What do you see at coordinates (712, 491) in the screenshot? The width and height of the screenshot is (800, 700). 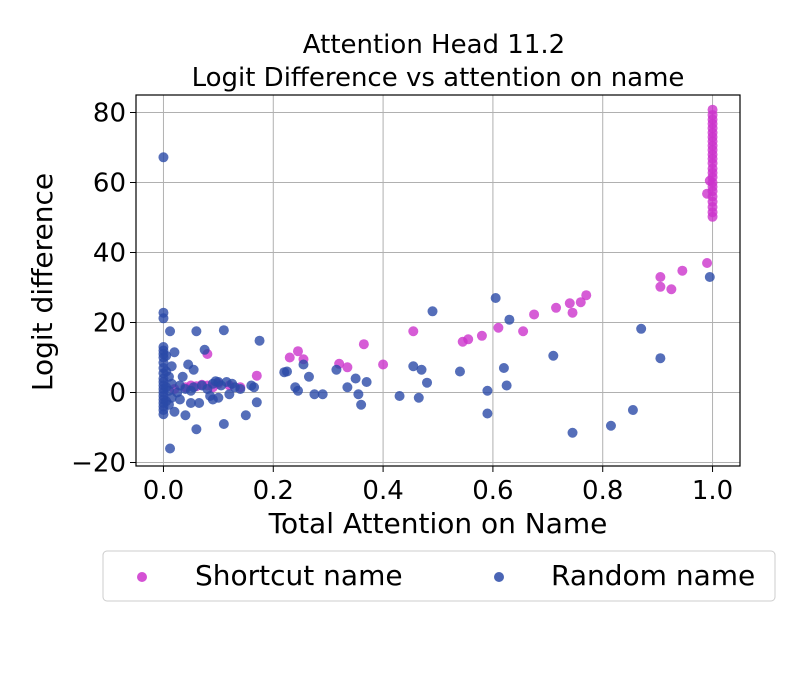 I see `x-tick-label: 1.0` at bounding box center [712, 491].